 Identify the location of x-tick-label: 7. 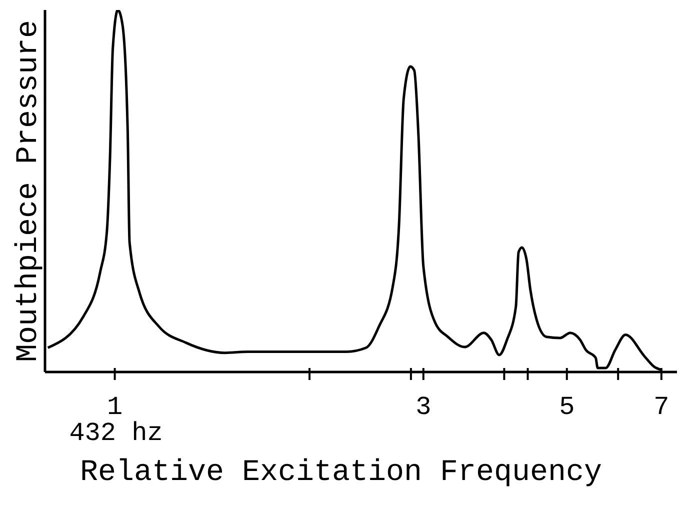
(662, 407).